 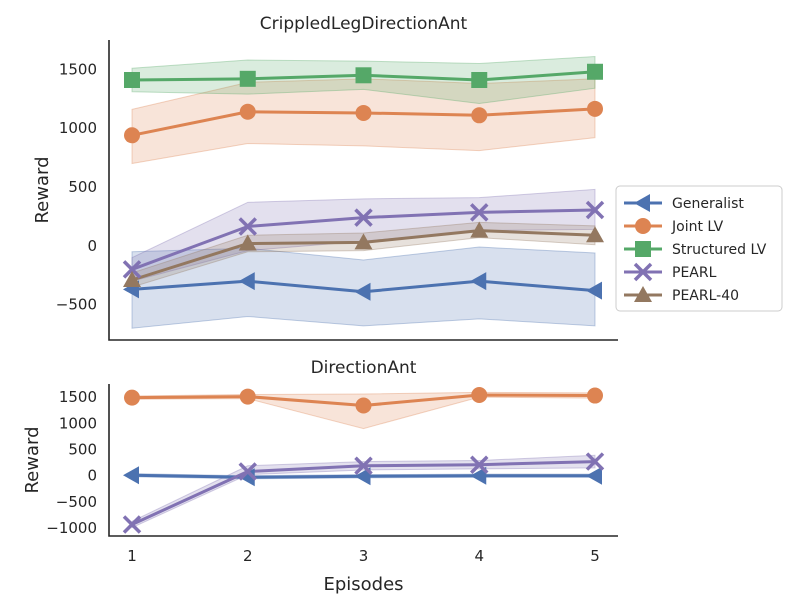 What do you see at coordinates (71, 528) in the screenshot?
I see `y-tick-label: −1000` at bounding box center [71, 528].